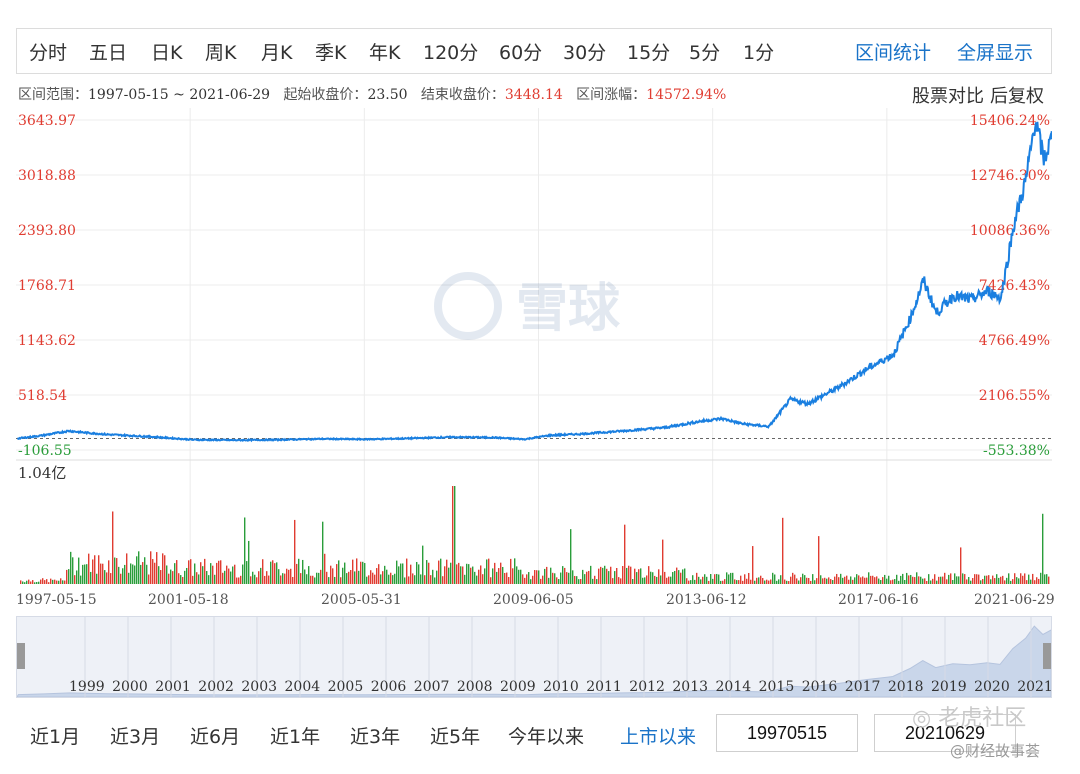  I want to click on tab-day-k: 日K, so click(167, 53).